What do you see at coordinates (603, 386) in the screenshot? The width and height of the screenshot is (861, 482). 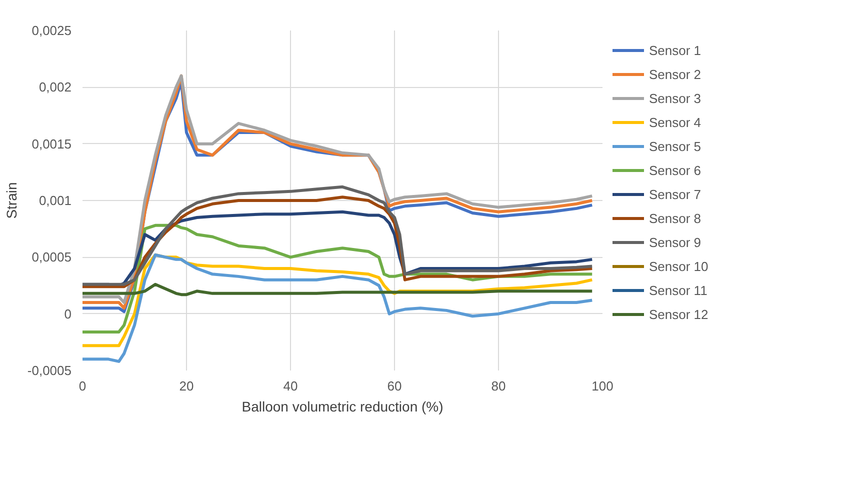 I see `x-tick-label: 100` at bounding box center [603, 386].